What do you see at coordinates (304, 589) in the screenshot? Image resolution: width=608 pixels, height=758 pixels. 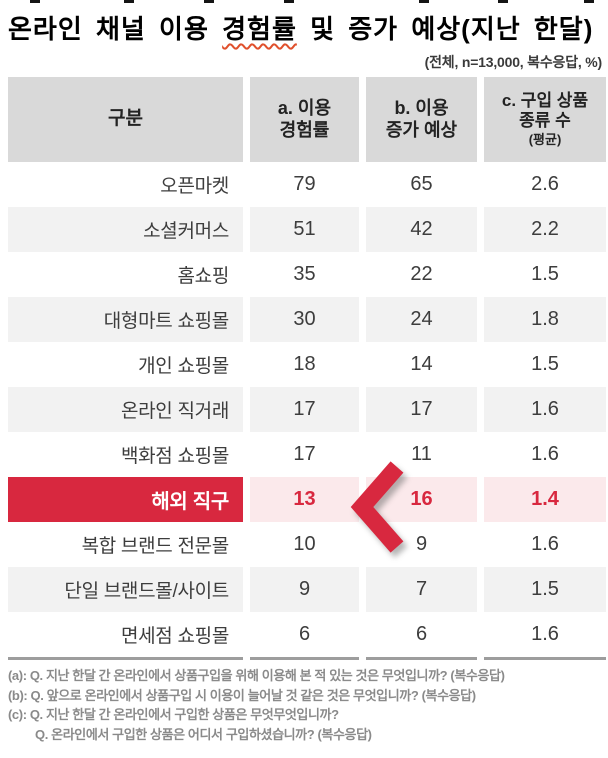 I see `cell-usage-rate: 9` at bounding box center [304, 589].